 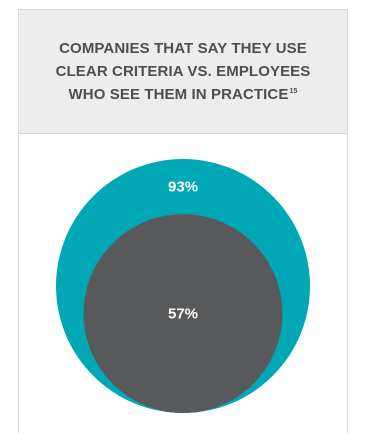 I want to click on footnote-marker: 15, so click(x=293, y=91).